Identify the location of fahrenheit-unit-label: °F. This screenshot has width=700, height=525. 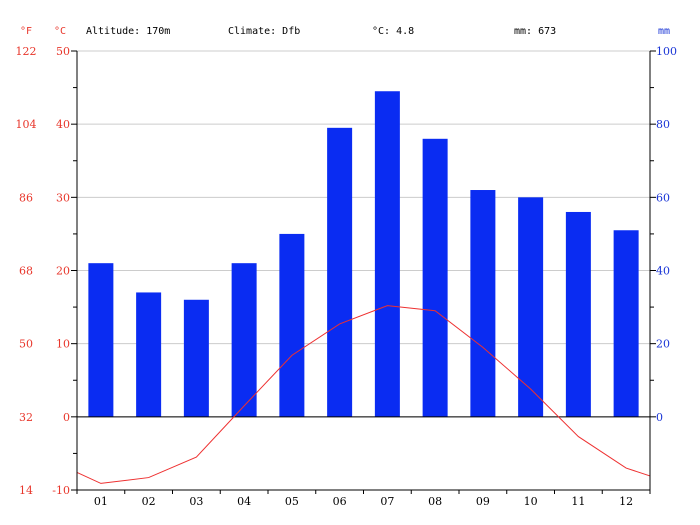
(26, 31).